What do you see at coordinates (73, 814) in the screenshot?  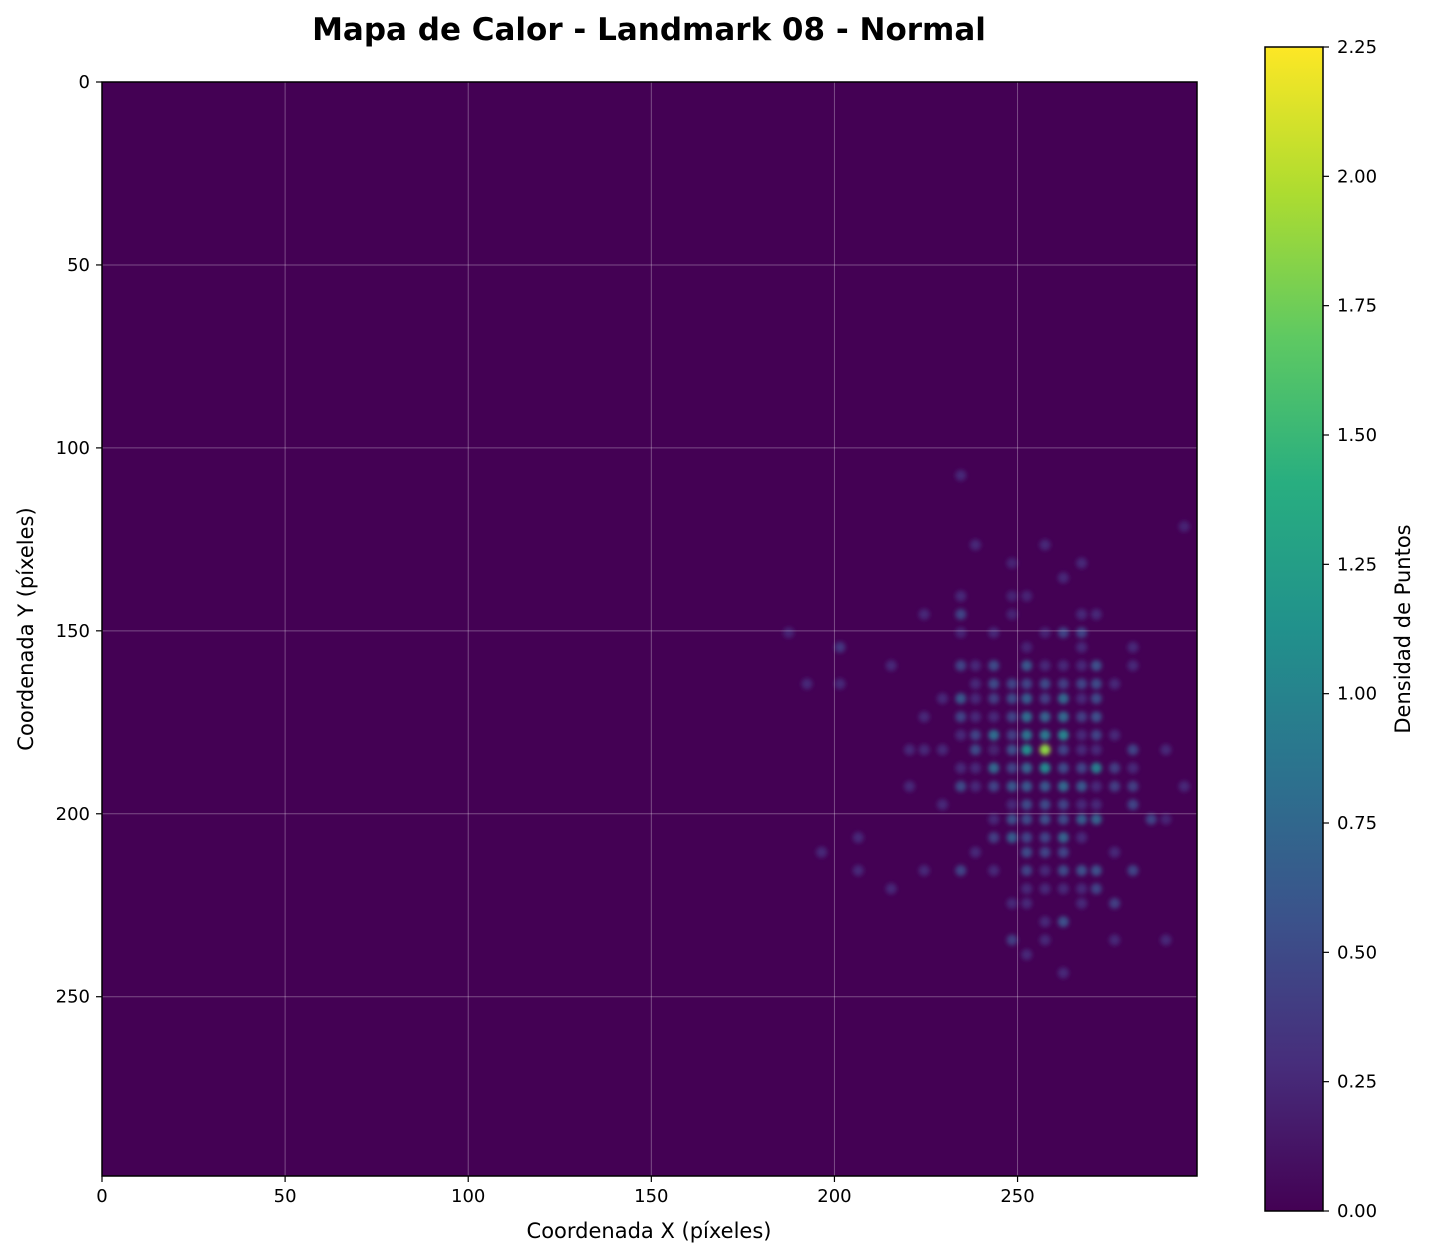 I see `y-tick-label: 200` at bounding box center [73, 814].